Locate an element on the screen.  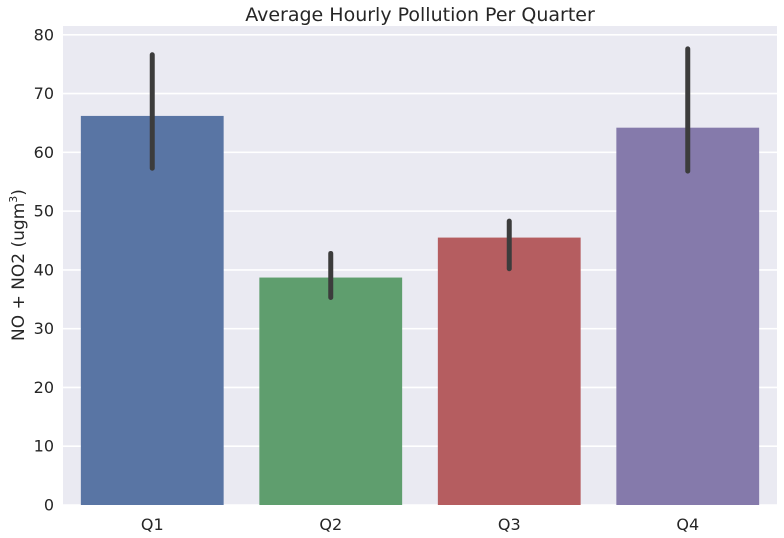
y-tick-label-10: 10 is located at coordinates (44, 446).